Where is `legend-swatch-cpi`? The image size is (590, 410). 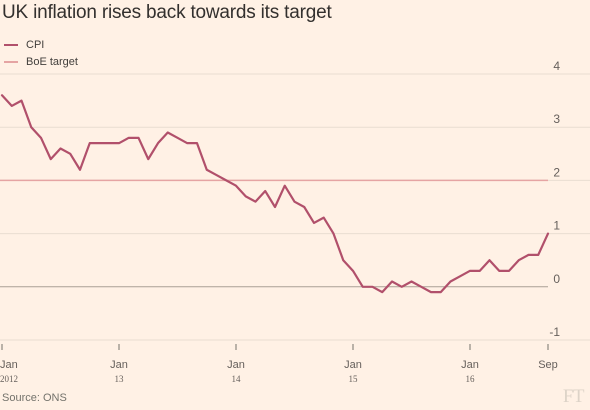
legend-swatch-cpi is located at coordinates (11, 44).